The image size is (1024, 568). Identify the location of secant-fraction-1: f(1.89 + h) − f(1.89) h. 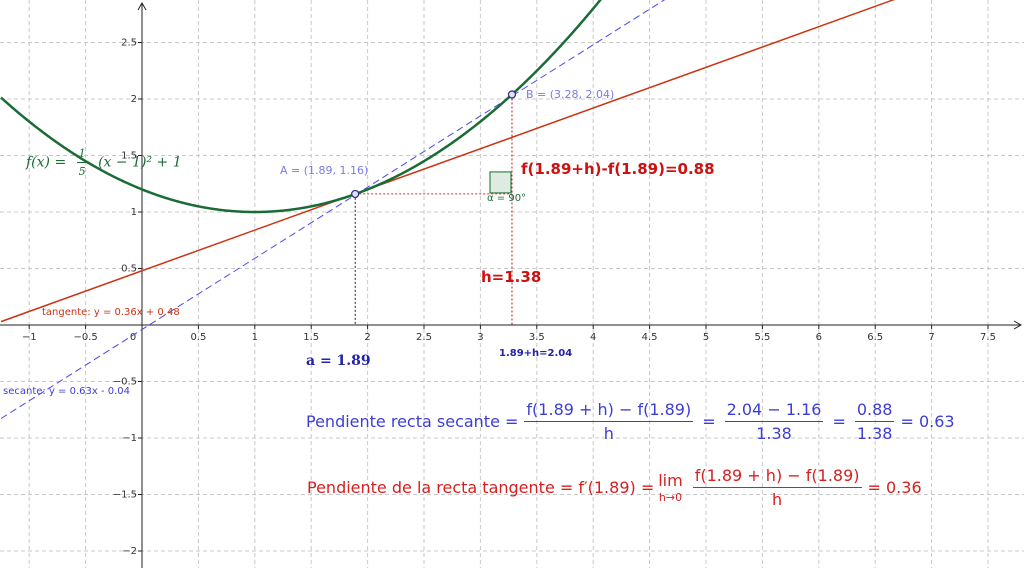
(609, 421).